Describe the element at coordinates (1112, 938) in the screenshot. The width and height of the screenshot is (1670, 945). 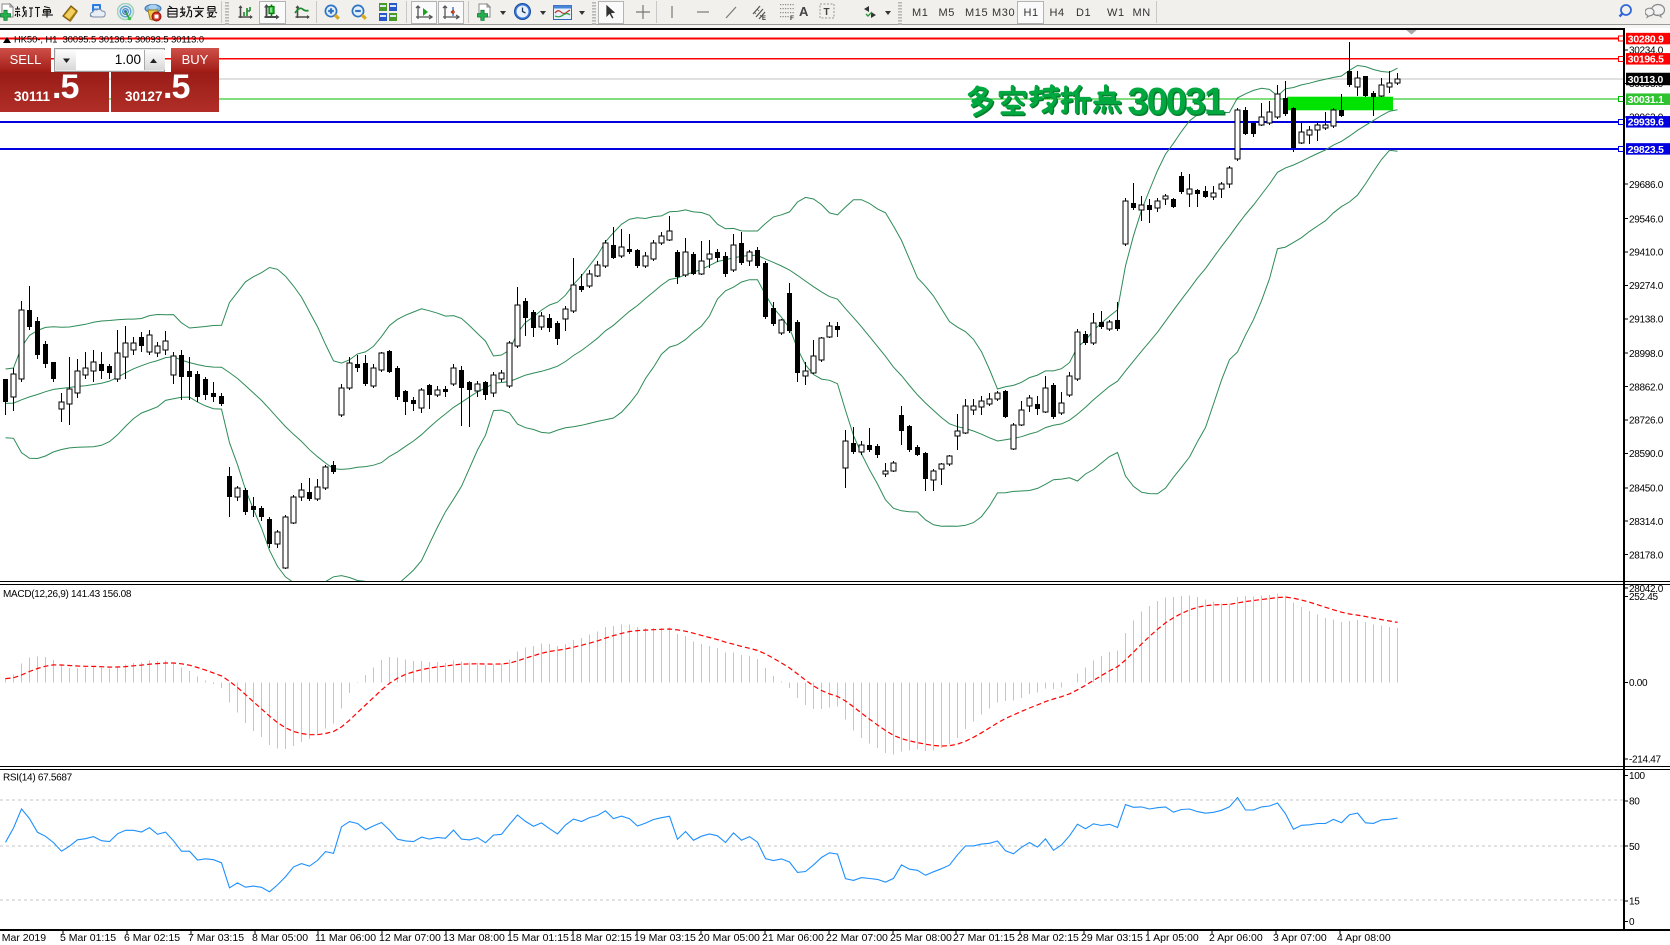
I see `svg-text: 29 Mar 03:15` at that location.